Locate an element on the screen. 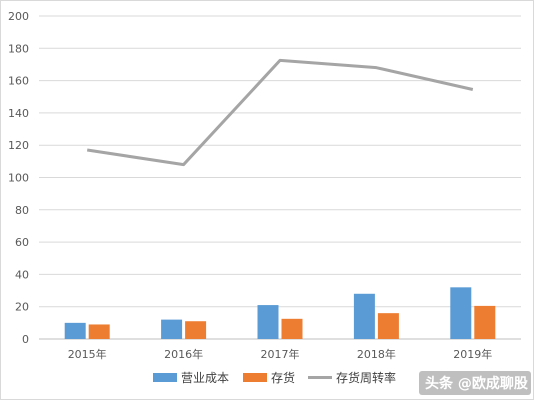 Image resolution: width=536 pixels, height=402 pixels. y-tick-label: 40 is located at coordinates (22, 274).